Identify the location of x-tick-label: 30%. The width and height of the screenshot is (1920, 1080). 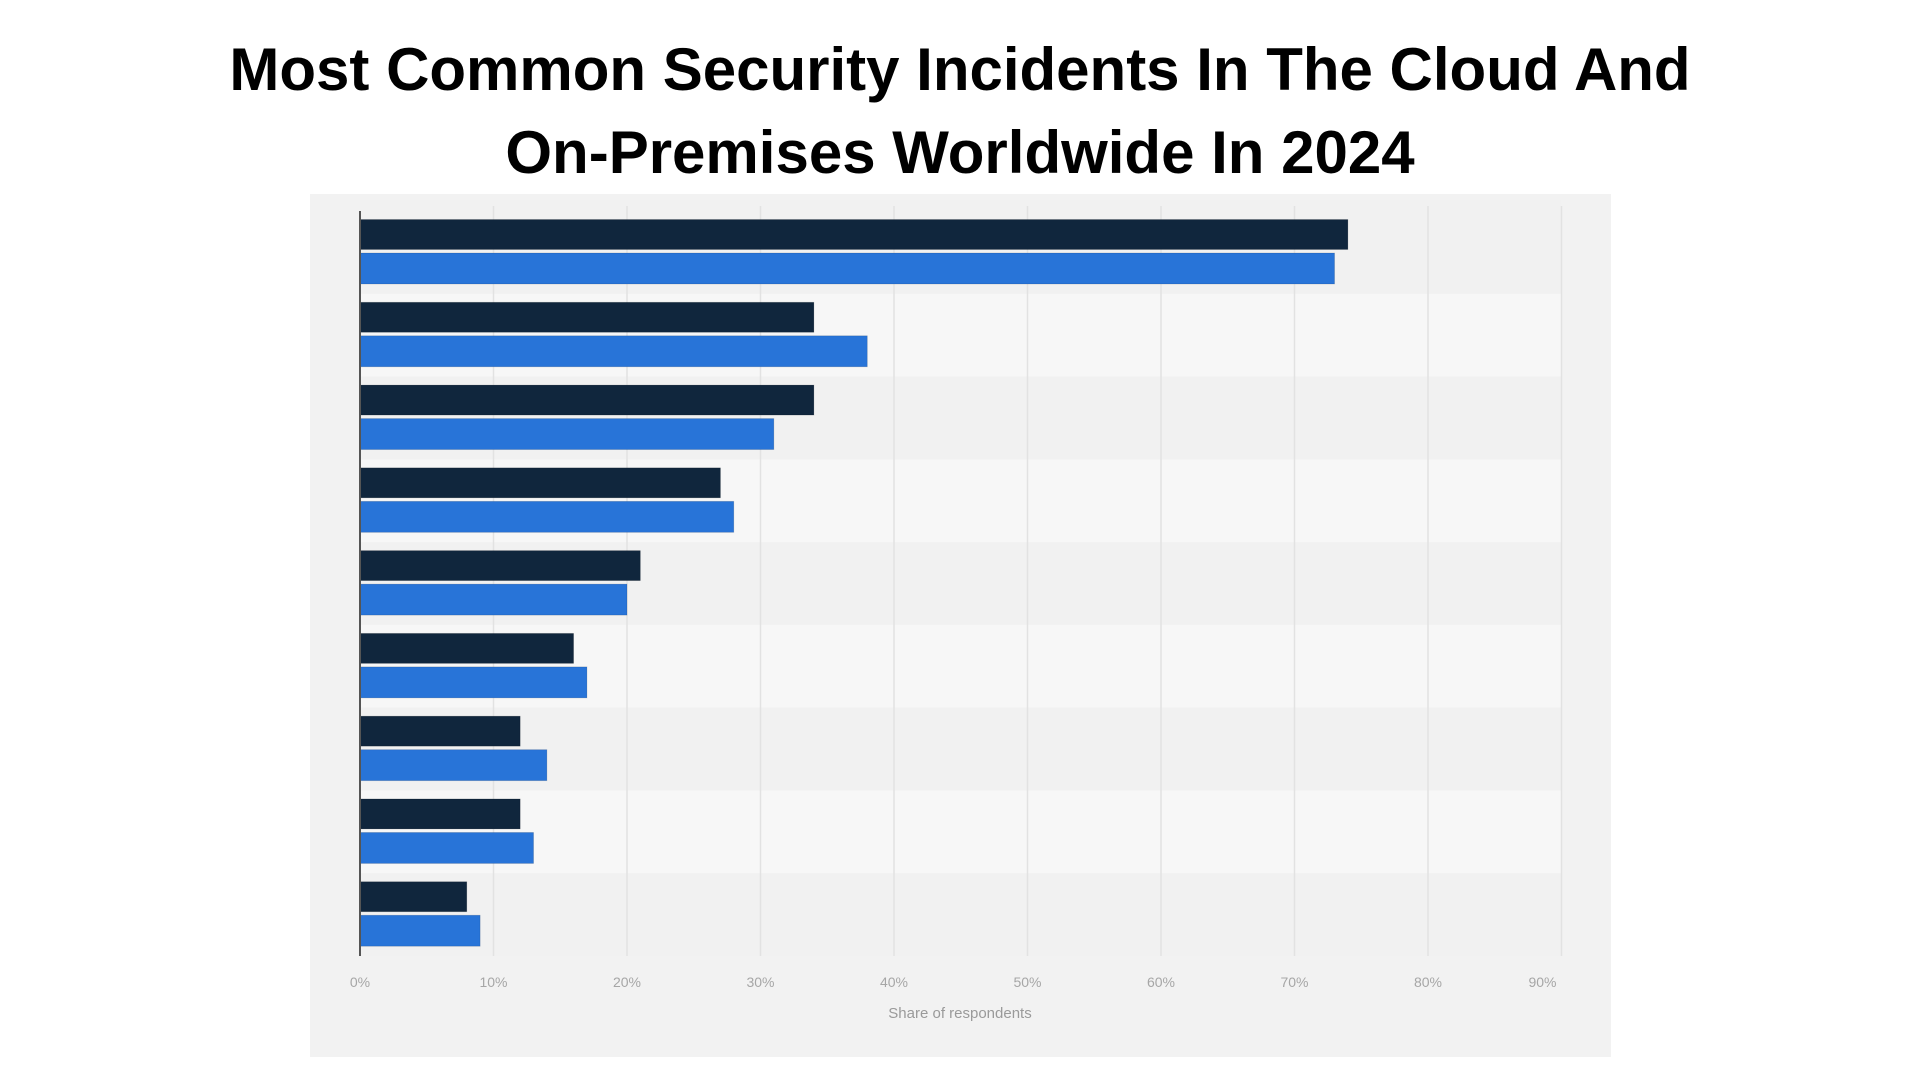
(760, 982).